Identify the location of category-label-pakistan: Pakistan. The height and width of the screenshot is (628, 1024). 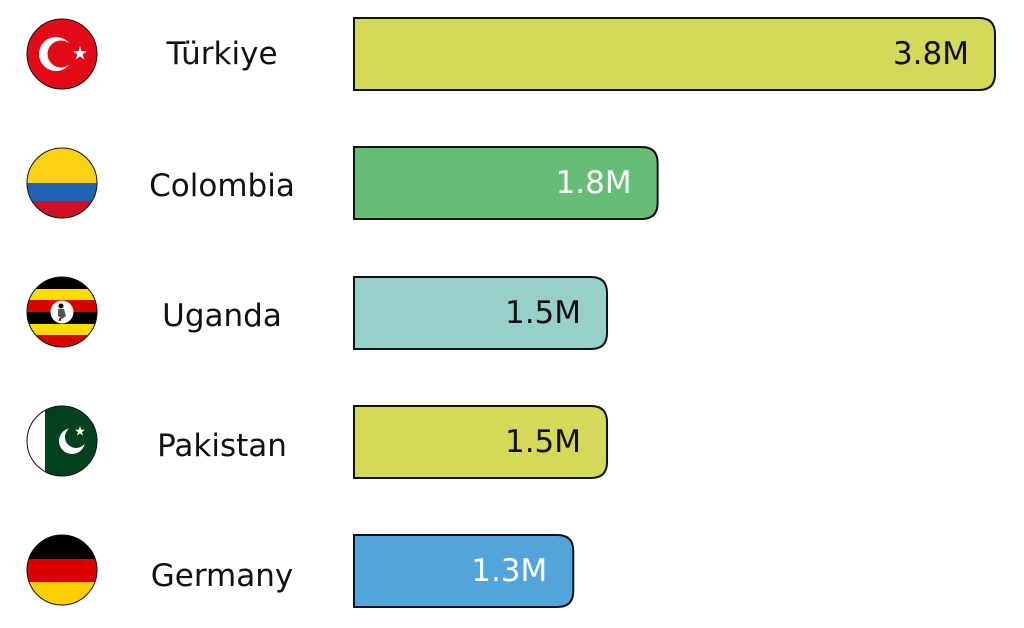
(222, 446).